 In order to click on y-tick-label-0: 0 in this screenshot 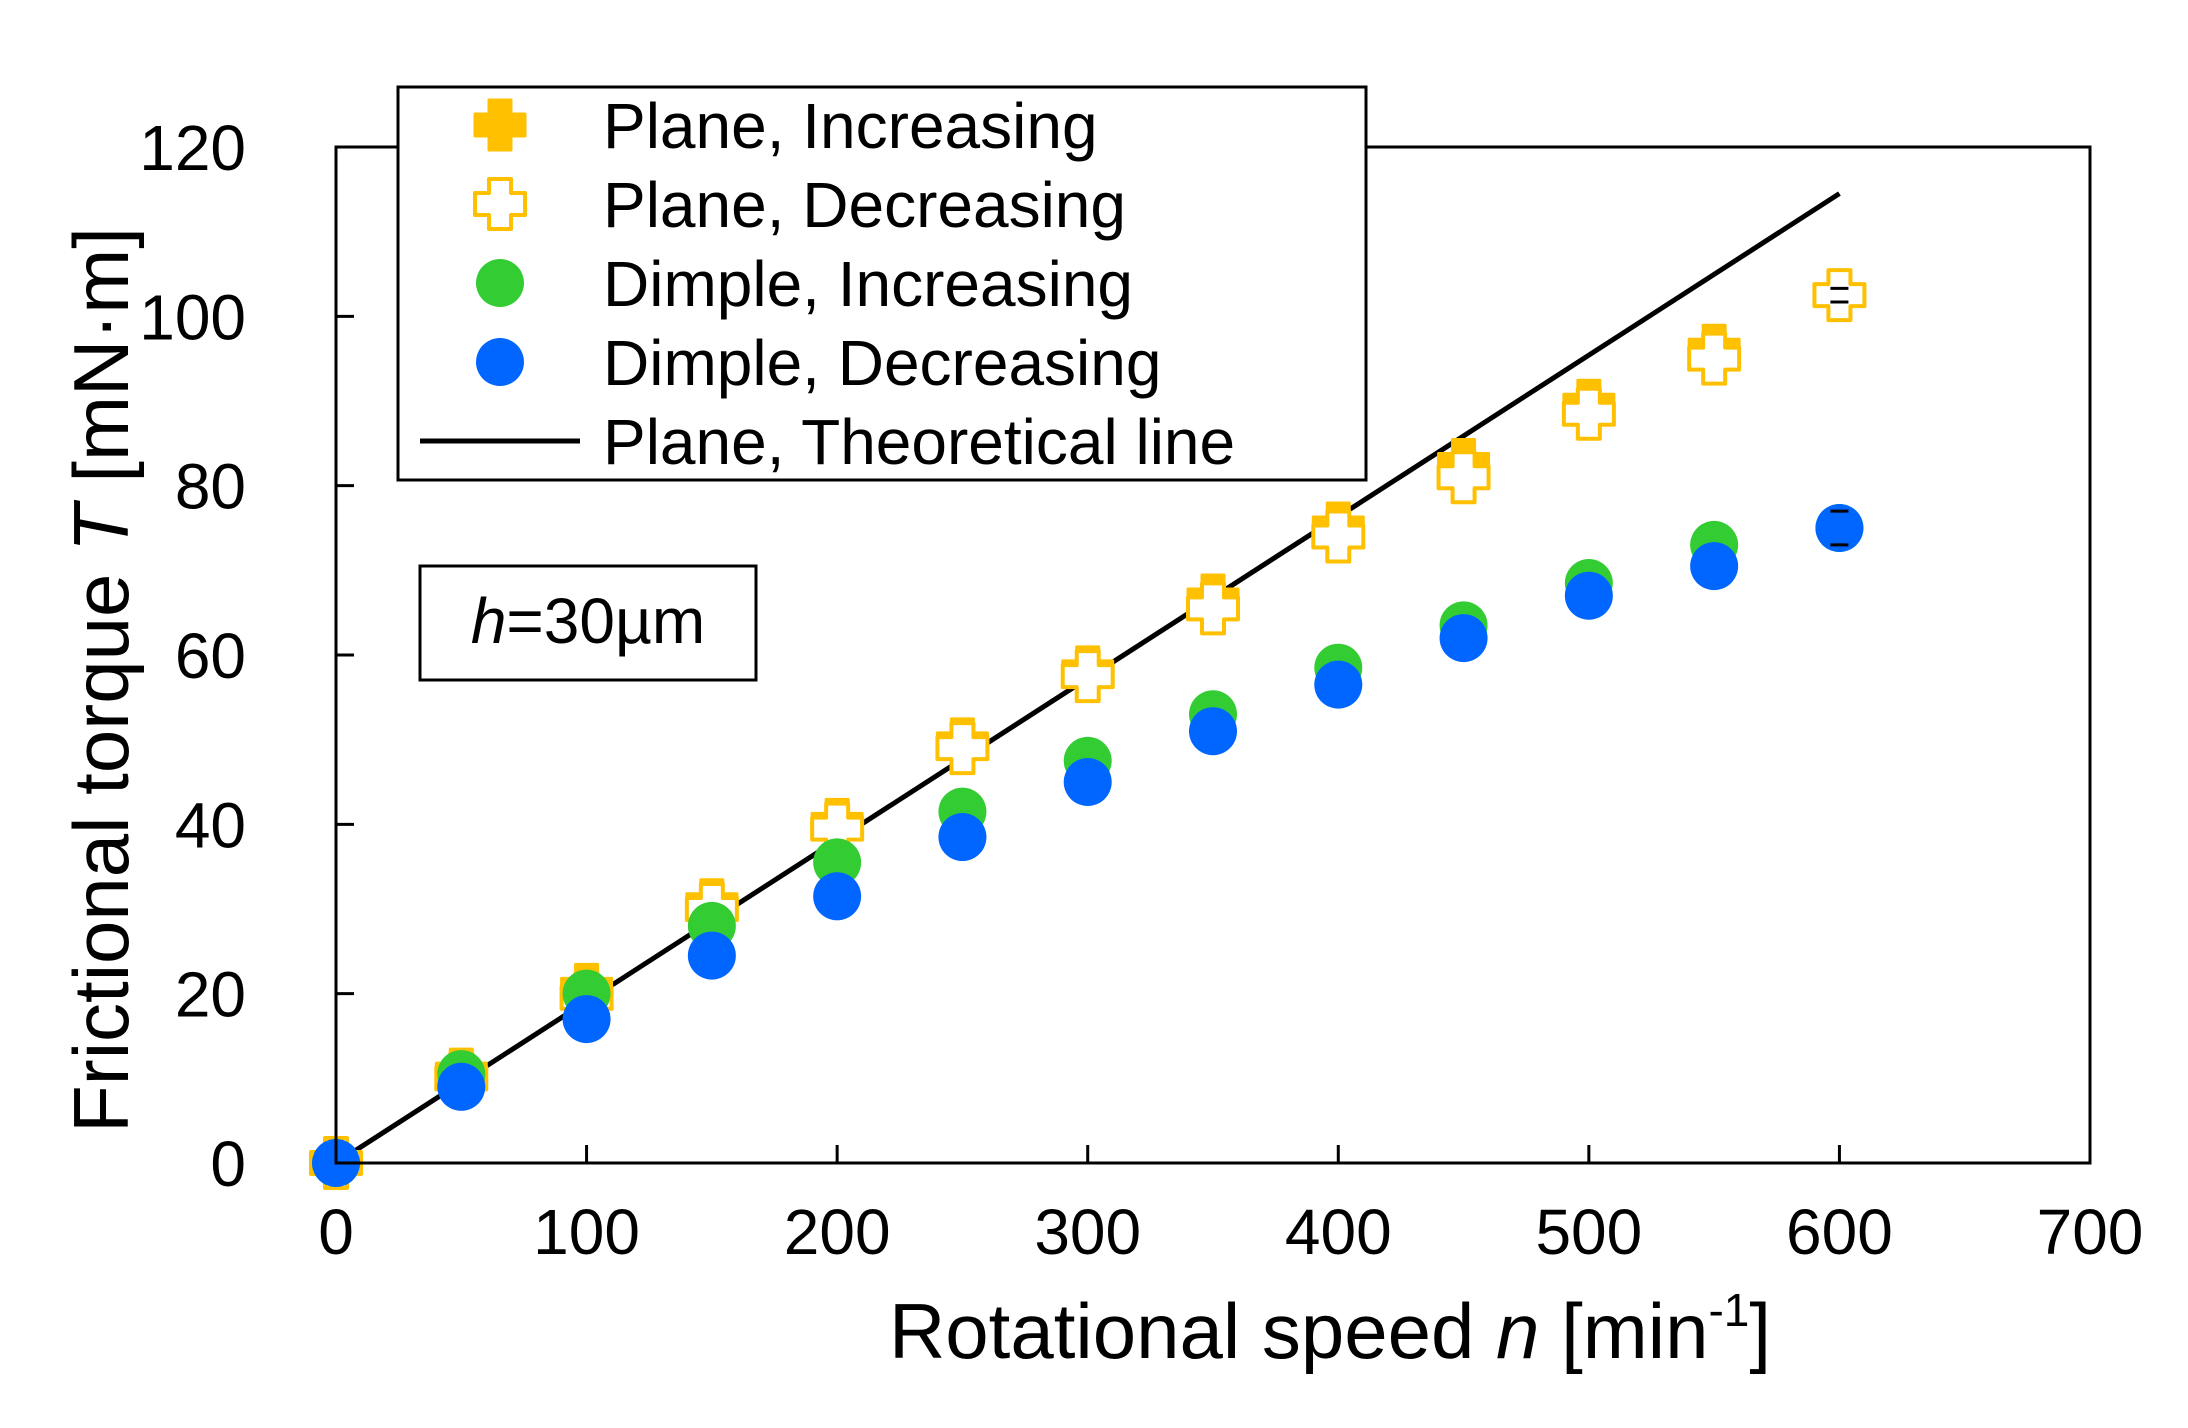, I will do `click(228, 1164)`.